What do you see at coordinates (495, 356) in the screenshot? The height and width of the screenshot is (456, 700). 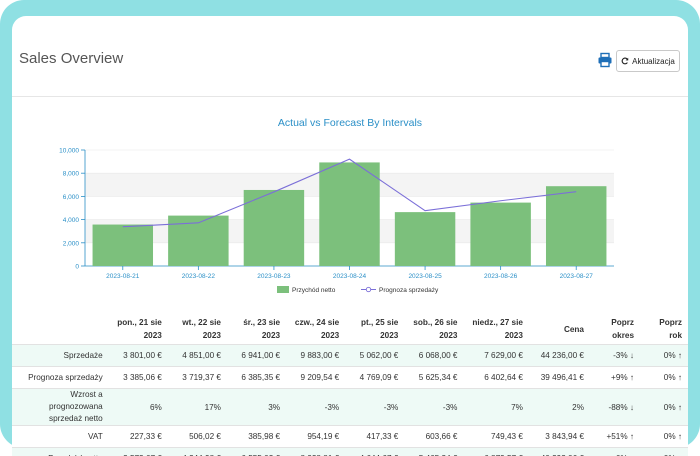 I see `table-cell: 7 629,00 €` at bounding box center [495, 356].